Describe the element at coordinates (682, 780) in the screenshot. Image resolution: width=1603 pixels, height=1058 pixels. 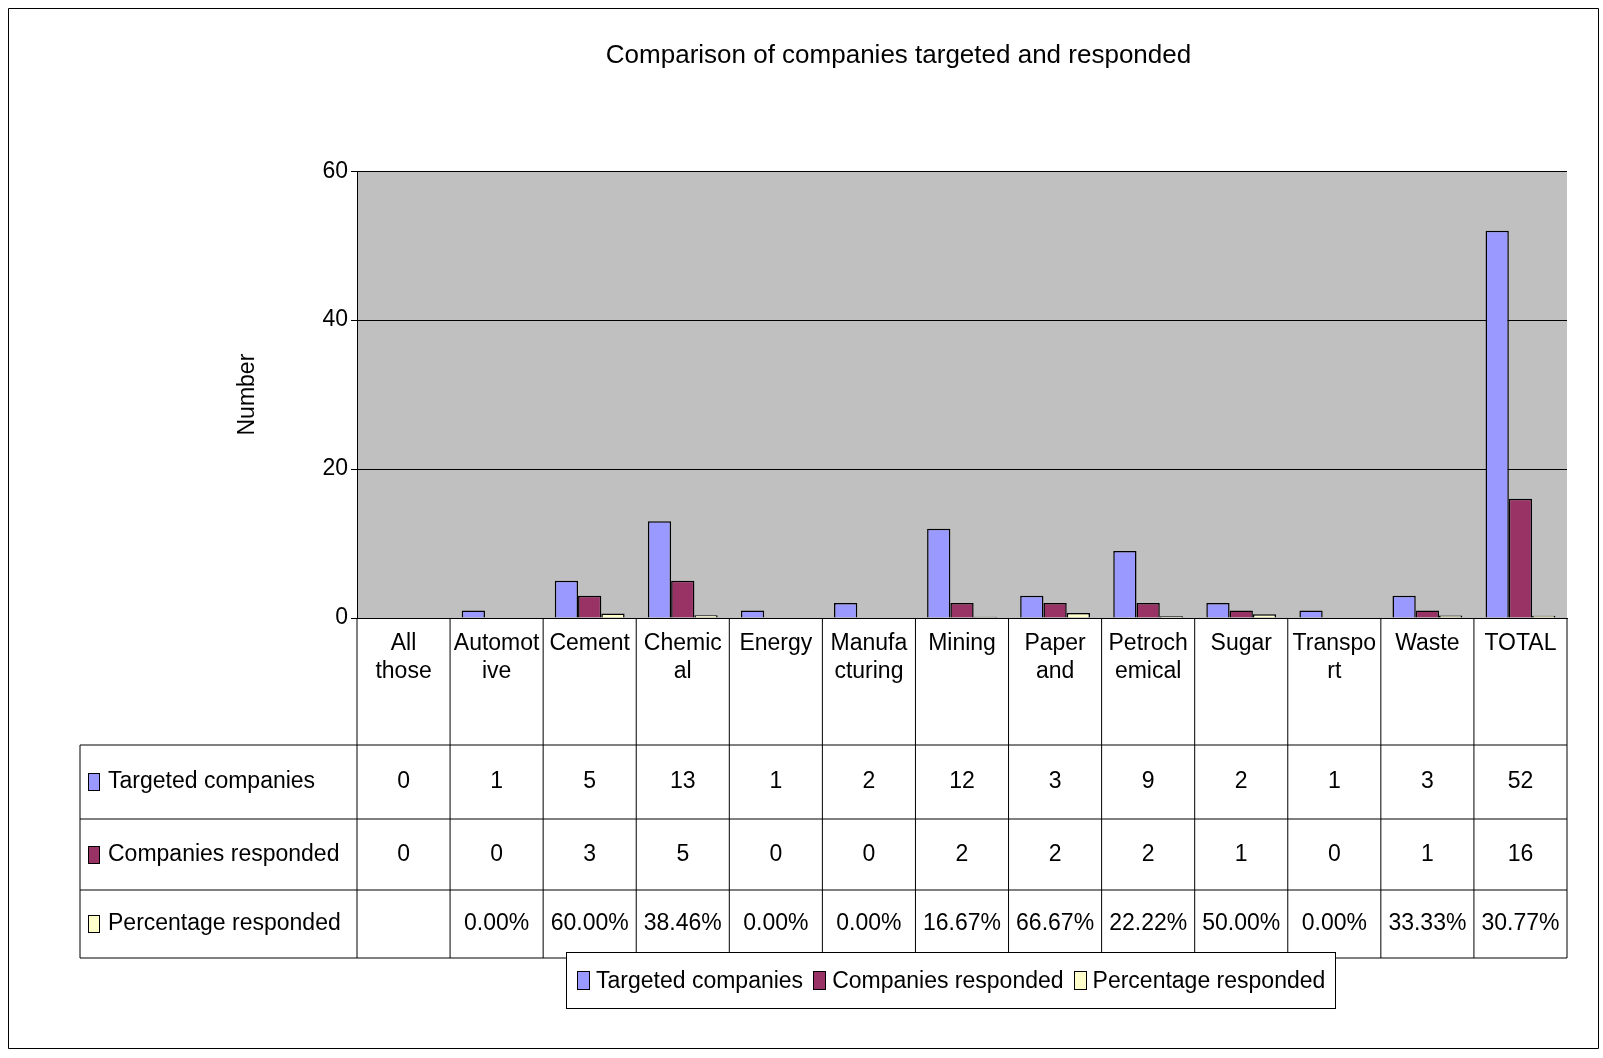
I see `data-label: 13` at that location.